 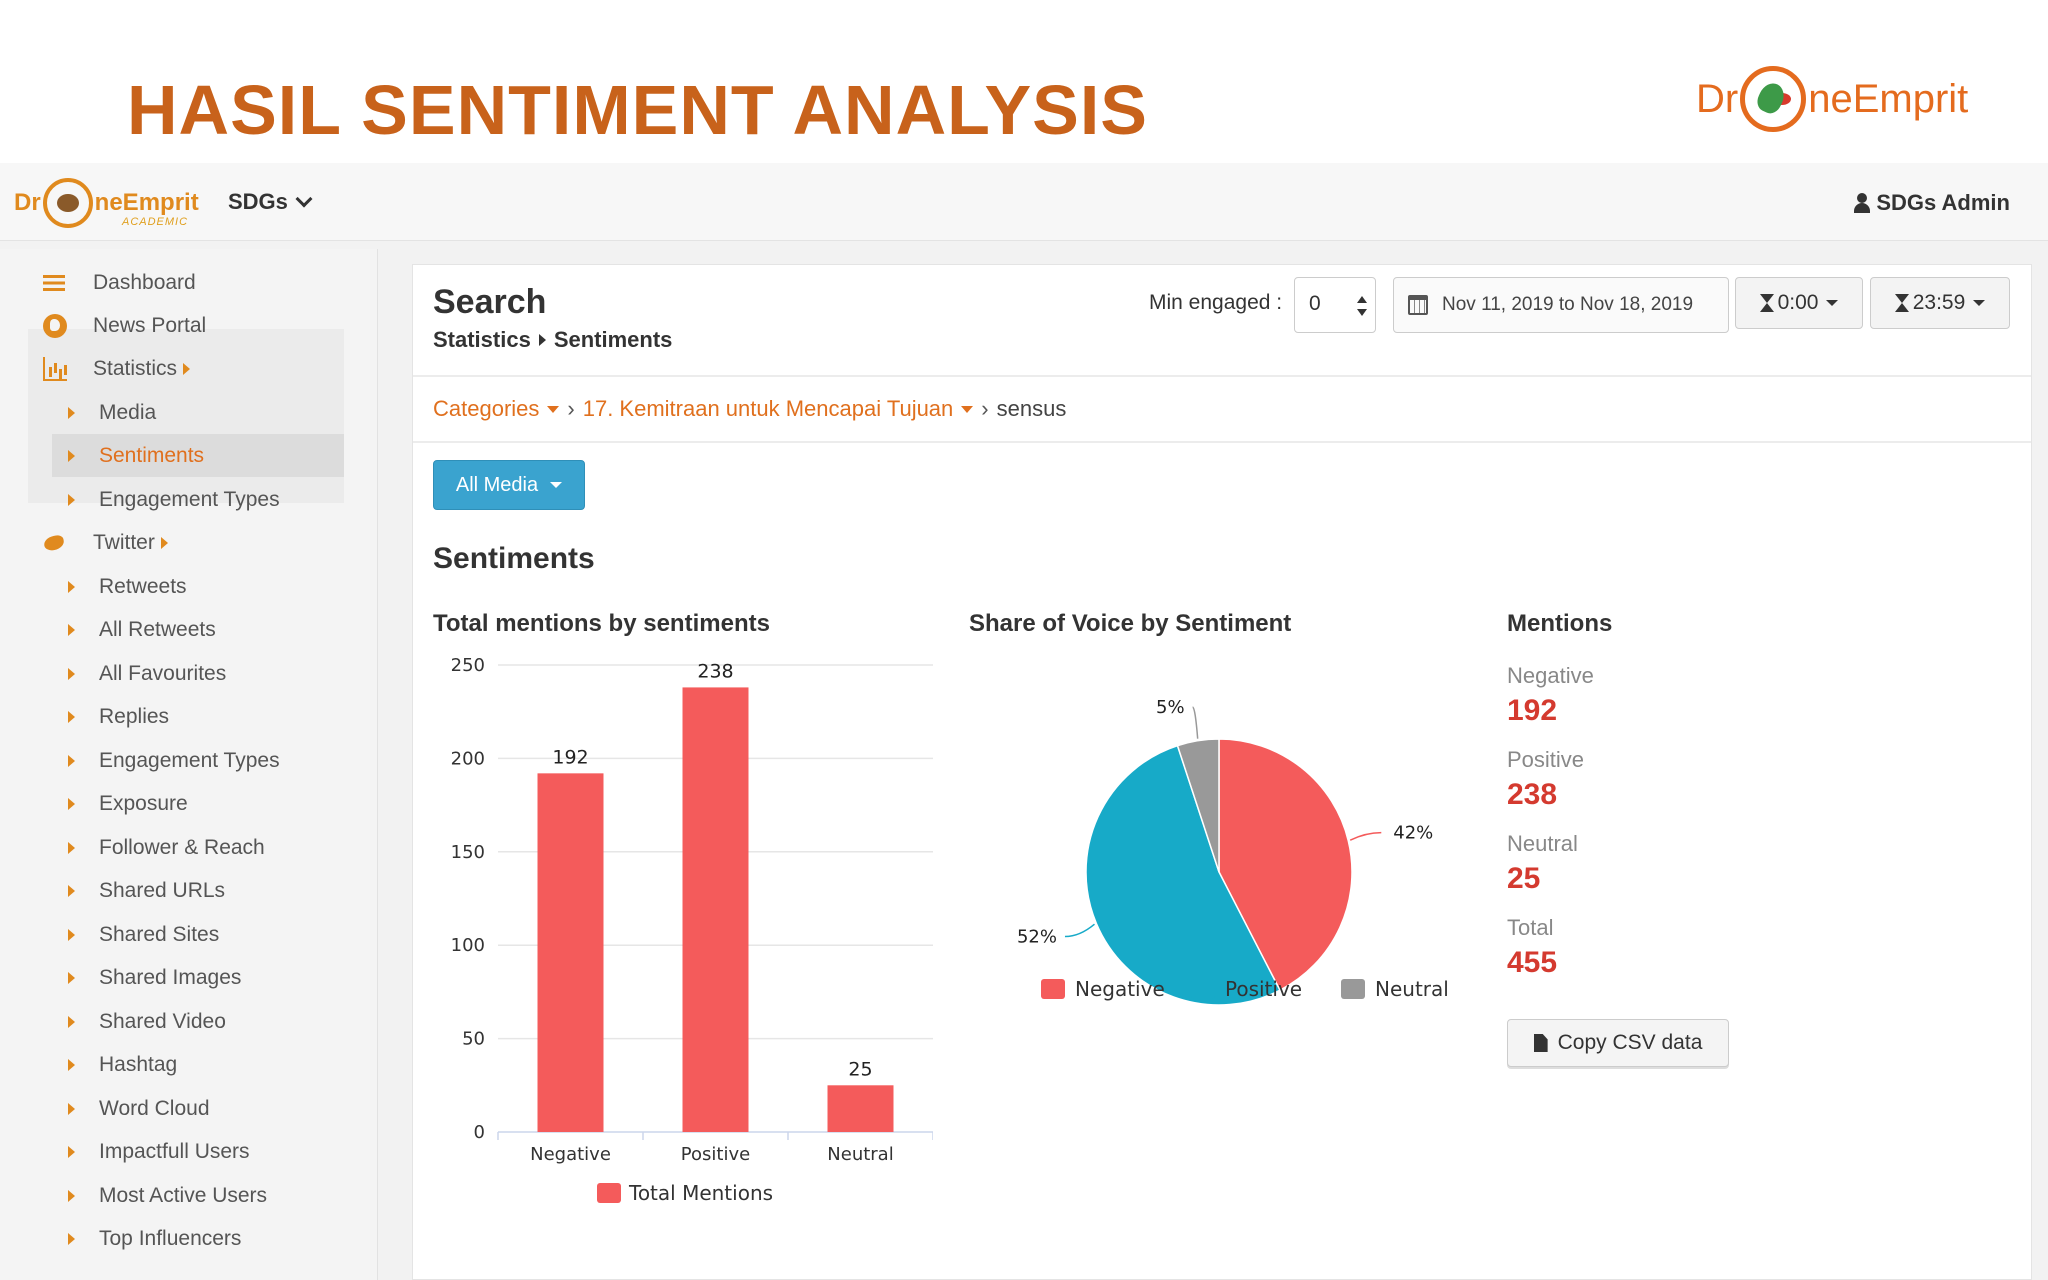 I want to click on sidebar-item-statistics: Statistics, so click(x=186, y=368).